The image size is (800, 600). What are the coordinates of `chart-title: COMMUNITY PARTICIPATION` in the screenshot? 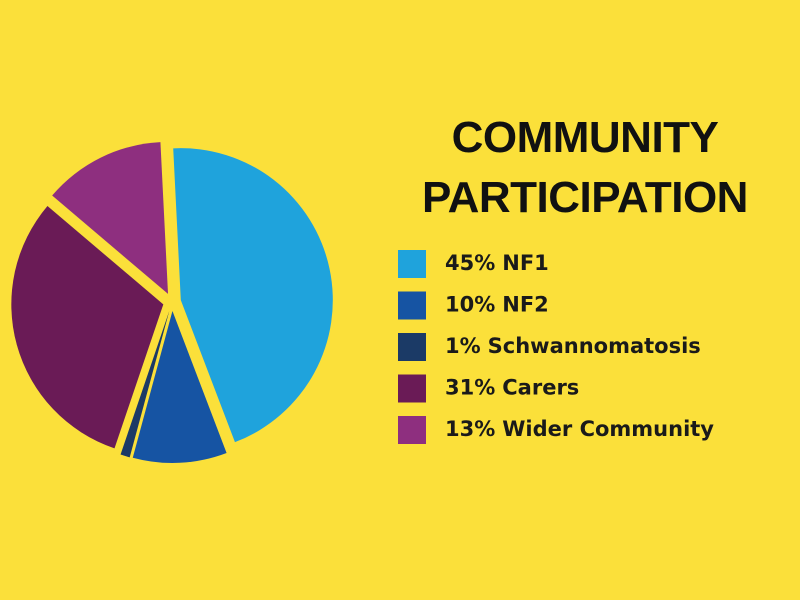 It's located at (585, 167).